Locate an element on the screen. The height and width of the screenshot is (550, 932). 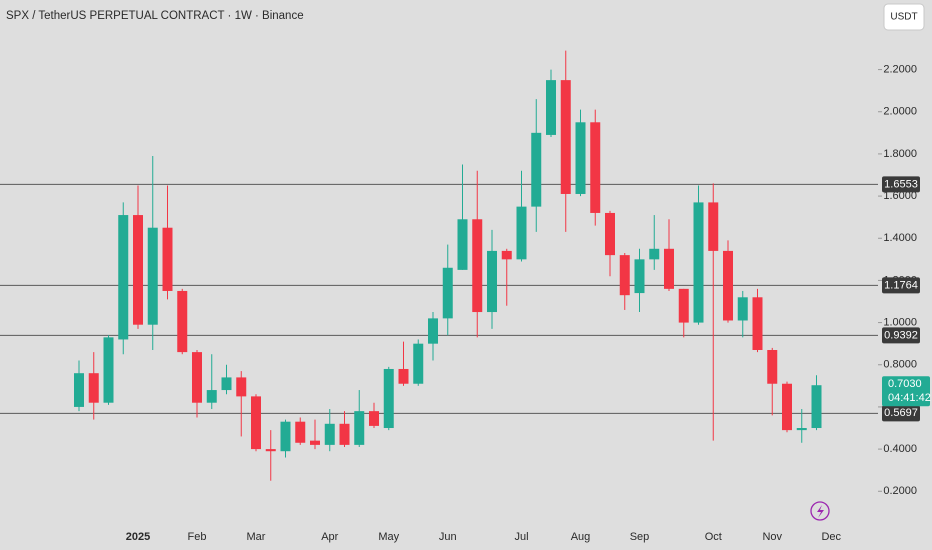
countdown-label: 04:41:42 is located at coordinates (909, 398).